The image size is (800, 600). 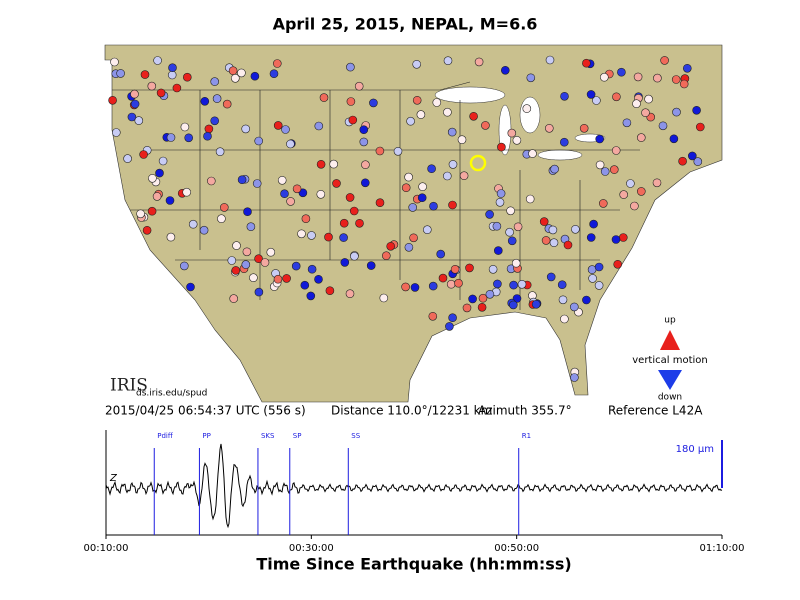 What do you see at coordinates (129, 386) in the screenshot?
I see `logo: IRIS` at bounding box center [129, 386].